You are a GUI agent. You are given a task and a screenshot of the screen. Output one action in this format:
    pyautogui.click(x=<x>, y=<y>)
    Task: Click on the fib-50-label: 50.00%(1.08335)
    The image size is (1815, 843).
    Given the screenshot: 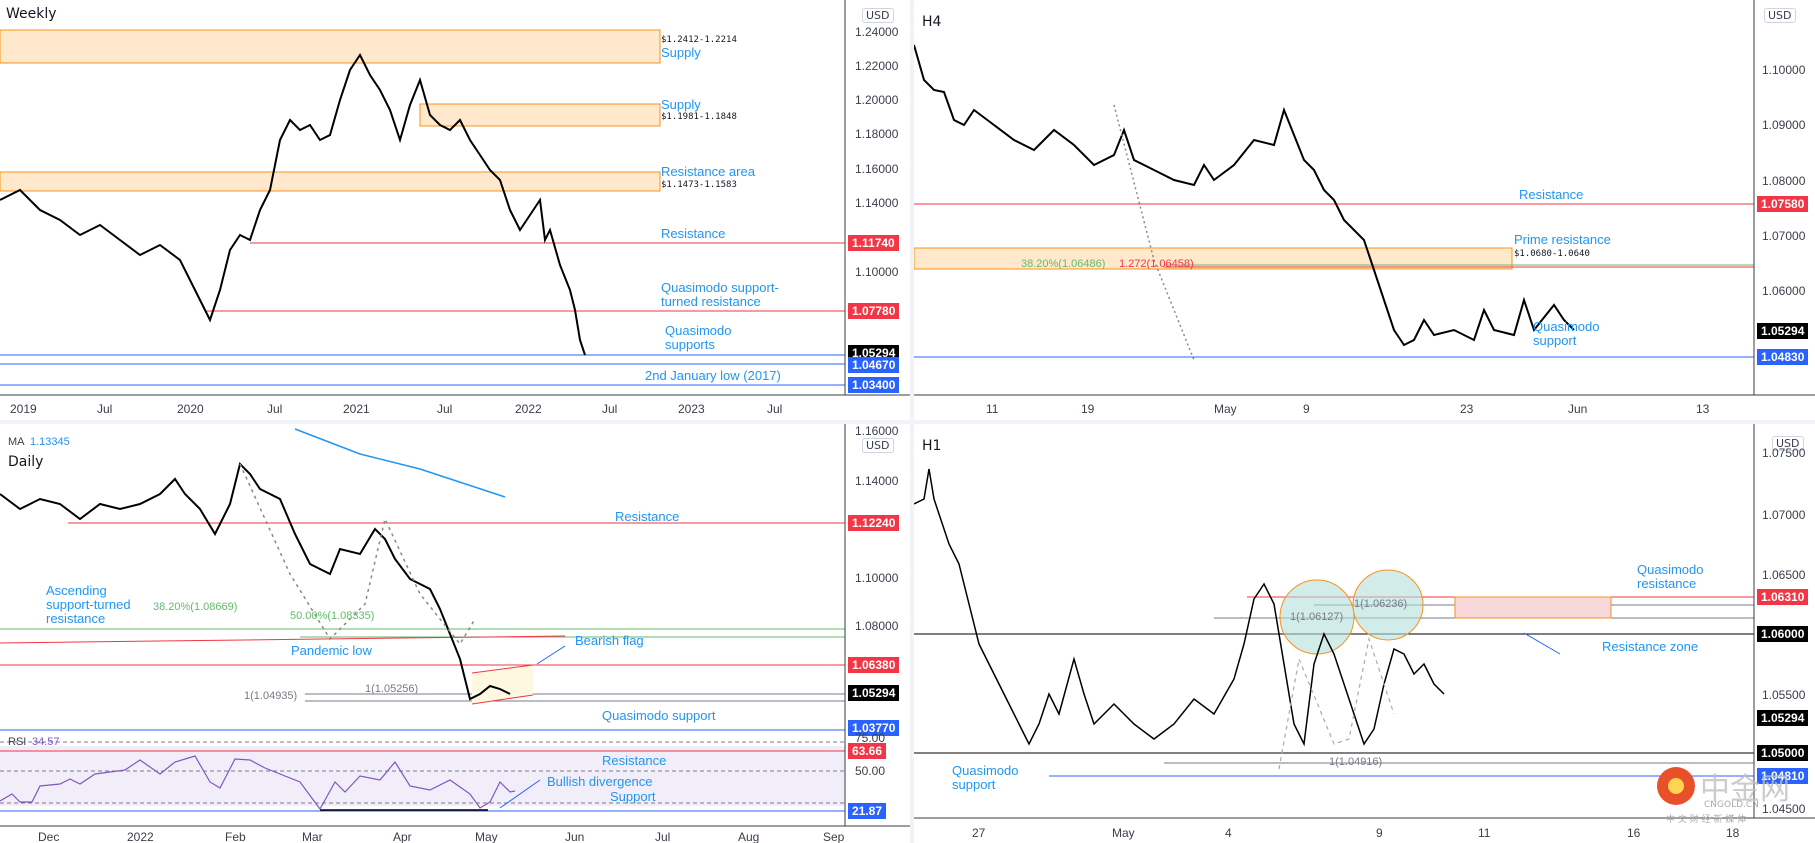 What is the action you would take?
    pyautogui.click(x=332, y=616)
    